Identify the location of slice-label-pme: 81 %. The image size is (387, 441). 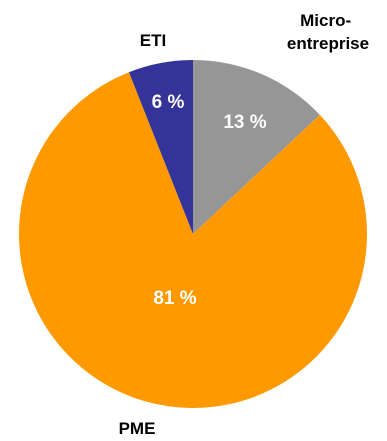
(174, 298).